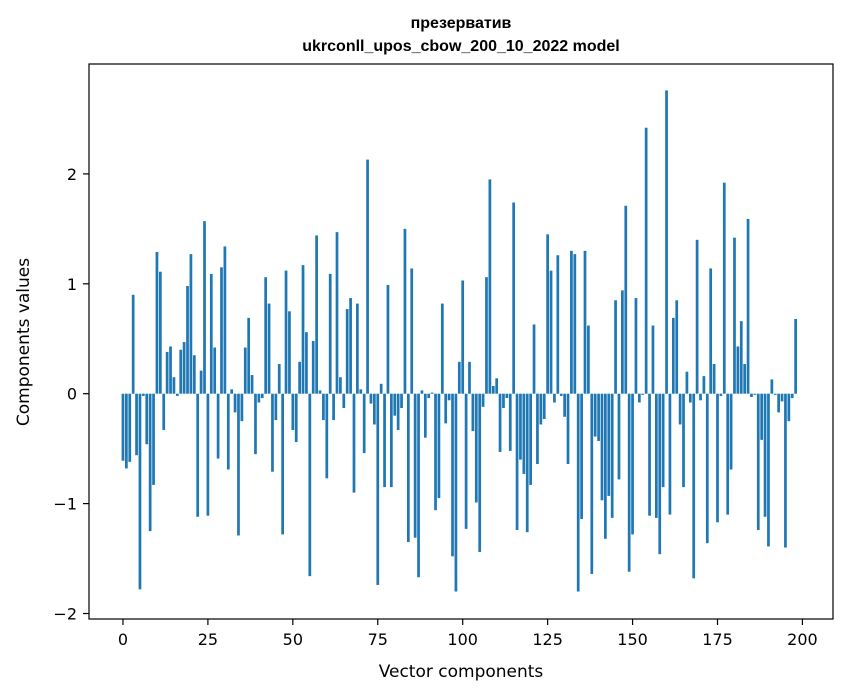 This screenshot has height=696, width=847. What do you see at coordinates (123, 639) in the screenshot?
I see `x-tick-label-0: 0` at bounding box center [123, 639].